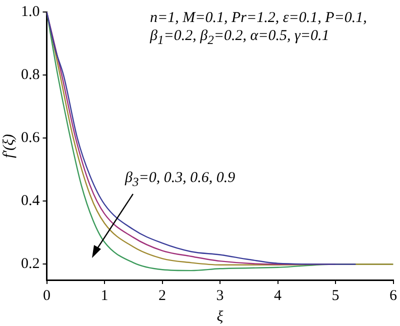 The width and height of the screenshot is (400, 326). I want to click on annotation: n=1, M=0.1, Pr=1.2, ε=0.1, P=0.1,, so click(258, 18).